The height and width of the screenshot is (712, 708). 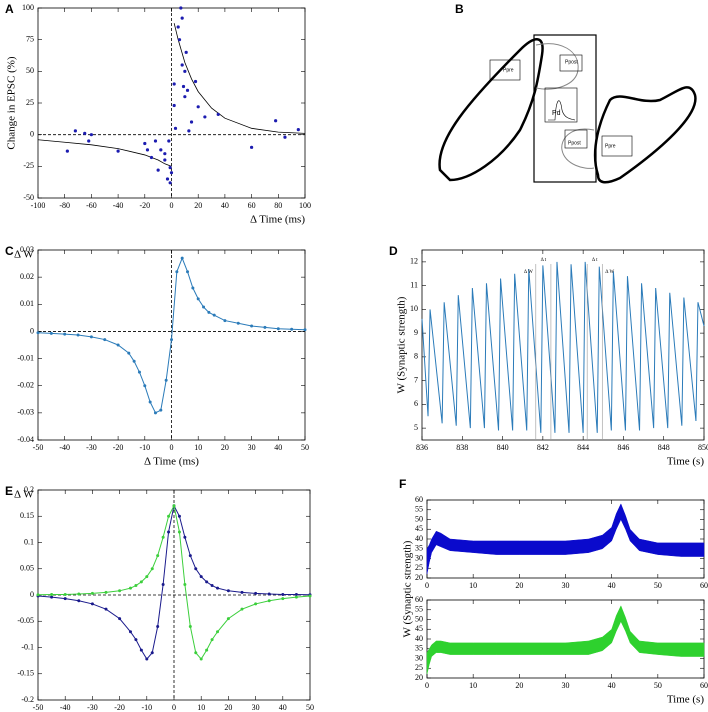 What do you see at coordinates (29, 541) in the screenshot?
I see `y-tick-label: 0.1` at bounding box center [29, 541].